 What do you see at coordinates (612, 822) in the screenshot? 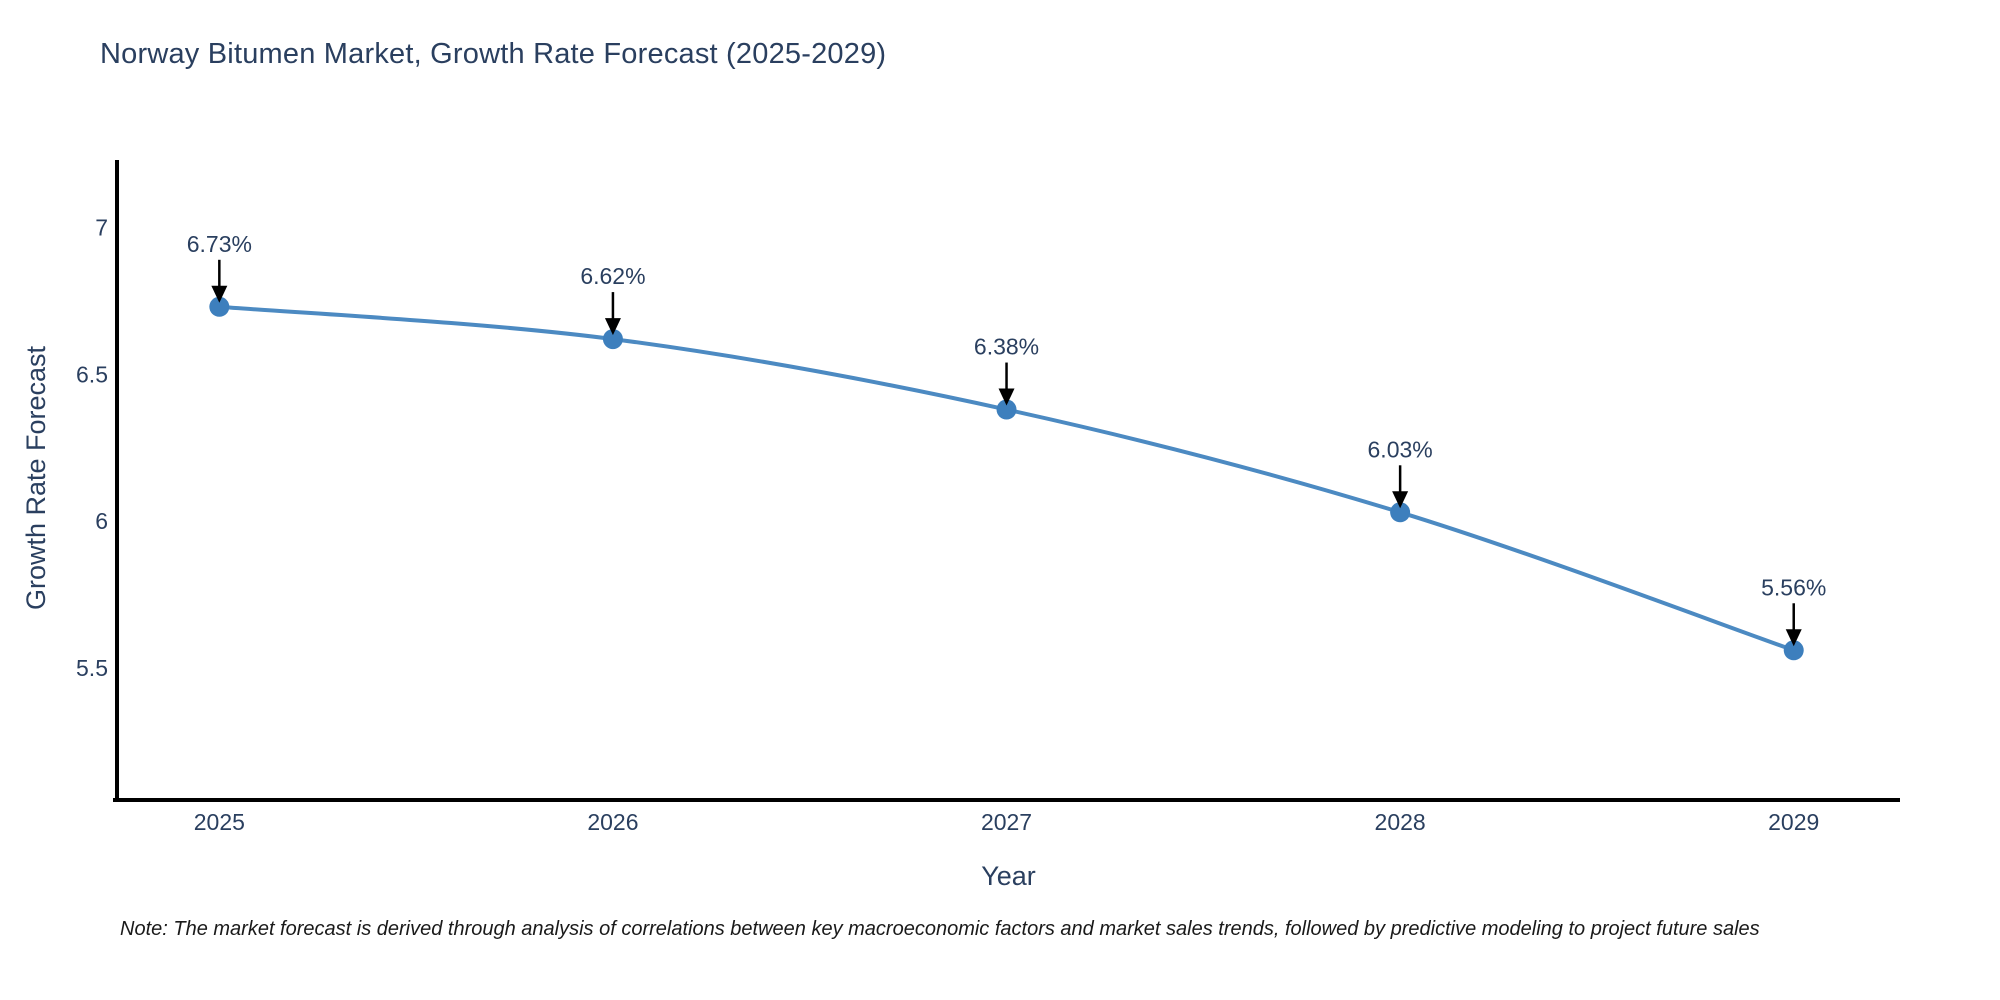
I see `x-tick-label: 2026` at bounding box center [612, 822].